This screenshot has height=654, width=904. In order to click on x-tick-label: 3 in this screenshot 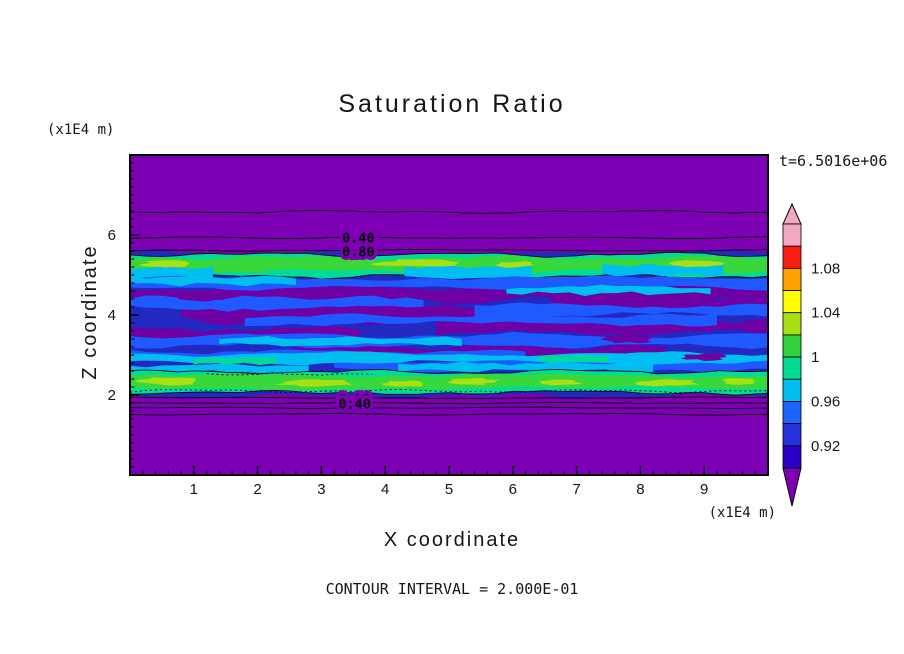, I will do `click(321, 489)`.